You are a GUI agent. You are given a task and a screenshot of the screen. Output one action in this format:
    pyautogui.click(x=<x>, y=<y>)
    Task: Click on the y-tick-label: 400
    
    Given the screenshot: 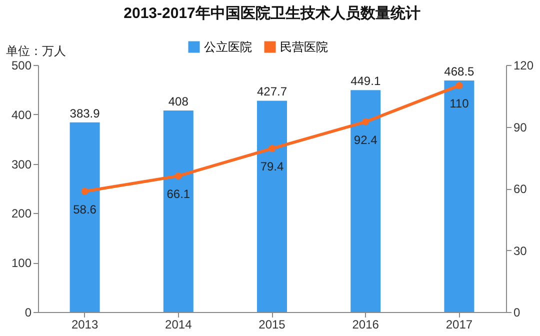 What is the action you would take?
    pyautogui.click(x=21, y=115)
    